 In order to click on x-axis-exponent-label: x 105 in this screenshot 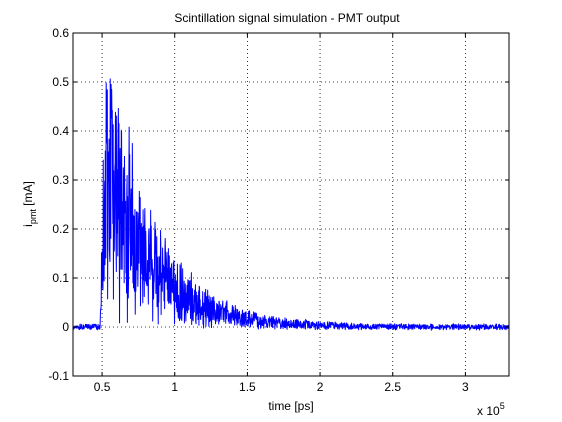, I will do `click(491, 409)`.